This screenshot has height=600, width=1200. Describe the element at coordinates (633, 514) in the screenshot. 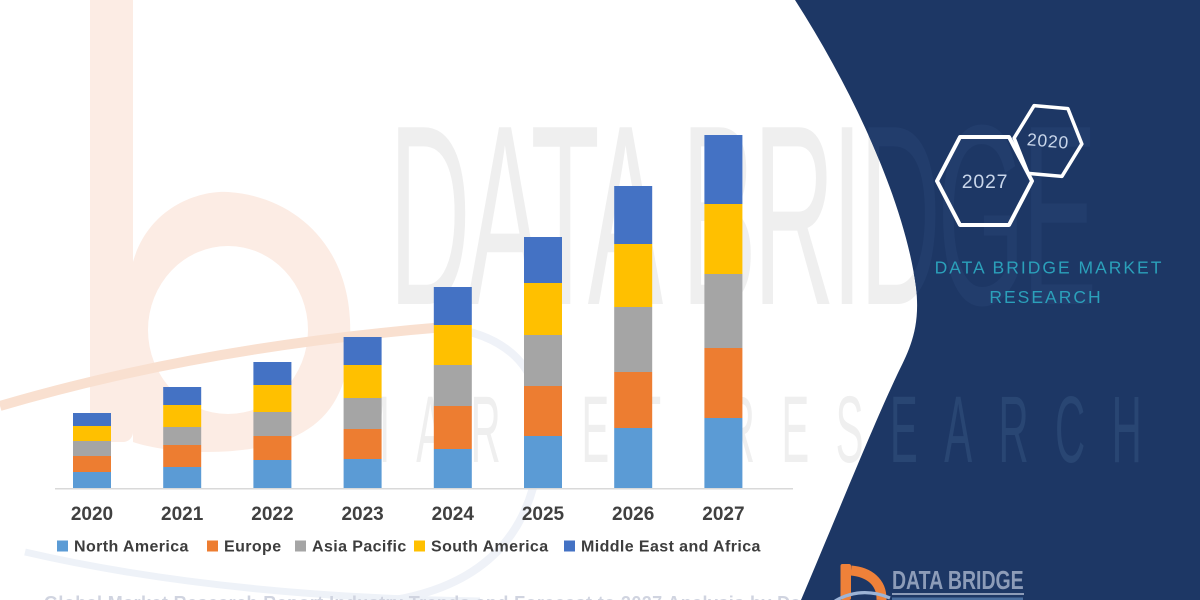

I see `svg-text: 2026` at that location.